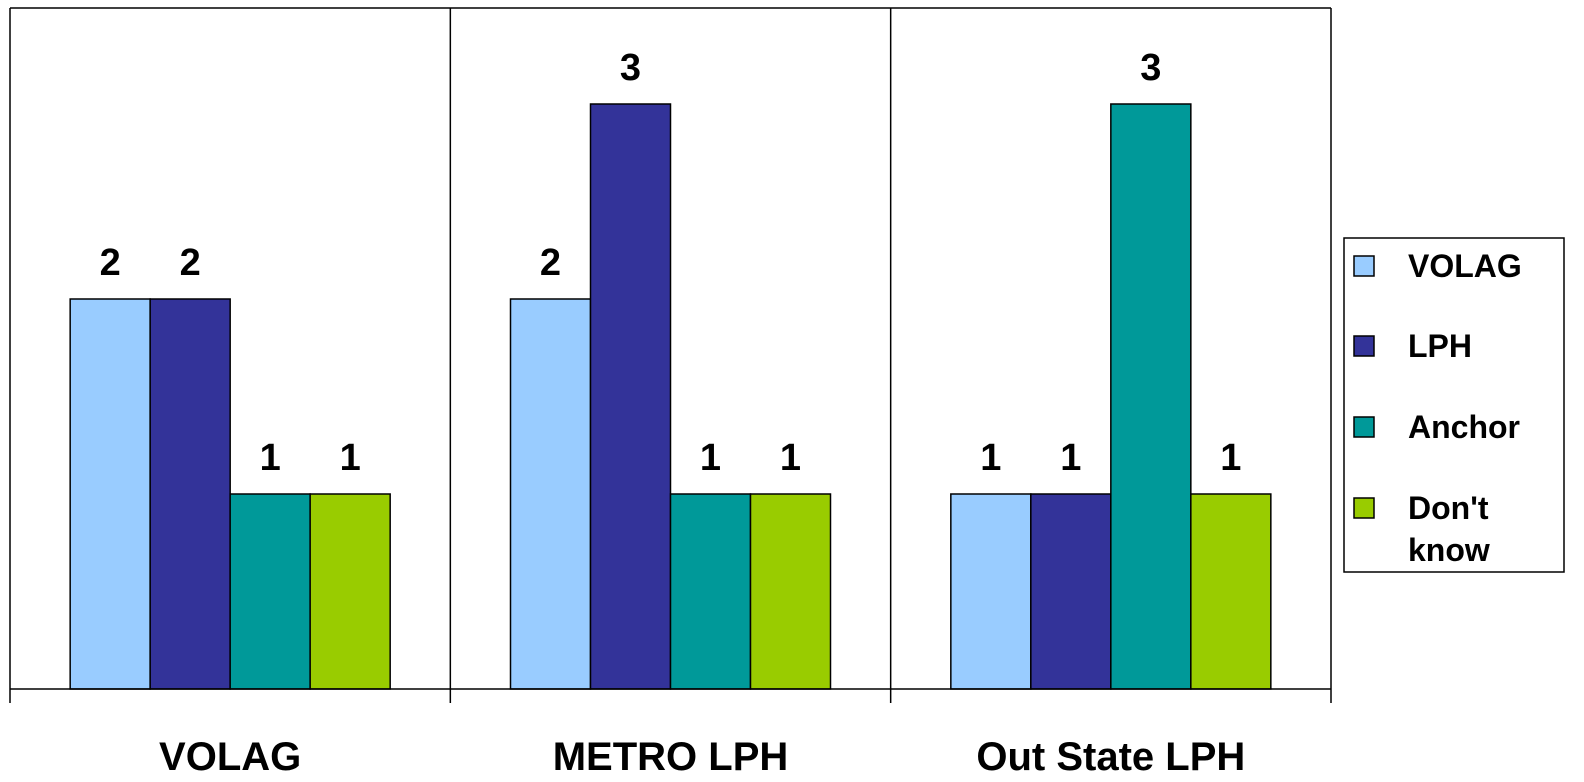 This screenshot has height=782, width=1584. Describe the element at coordinates (671, 757) in the screenshot. I see `x-tick-label: METRO LPH` at that location.